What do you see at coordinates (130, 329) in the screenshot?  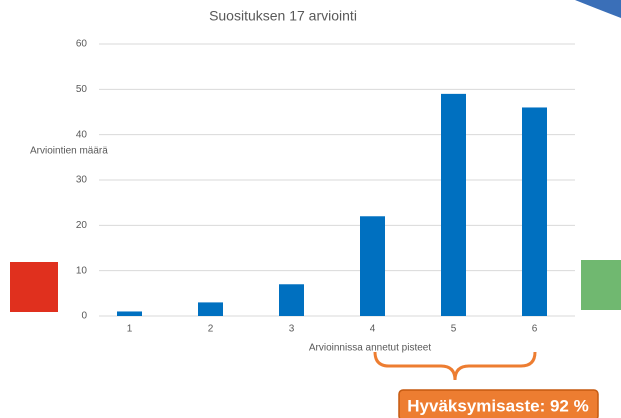 I see `x-tick-label: 1` at bounding box center [130, 329].